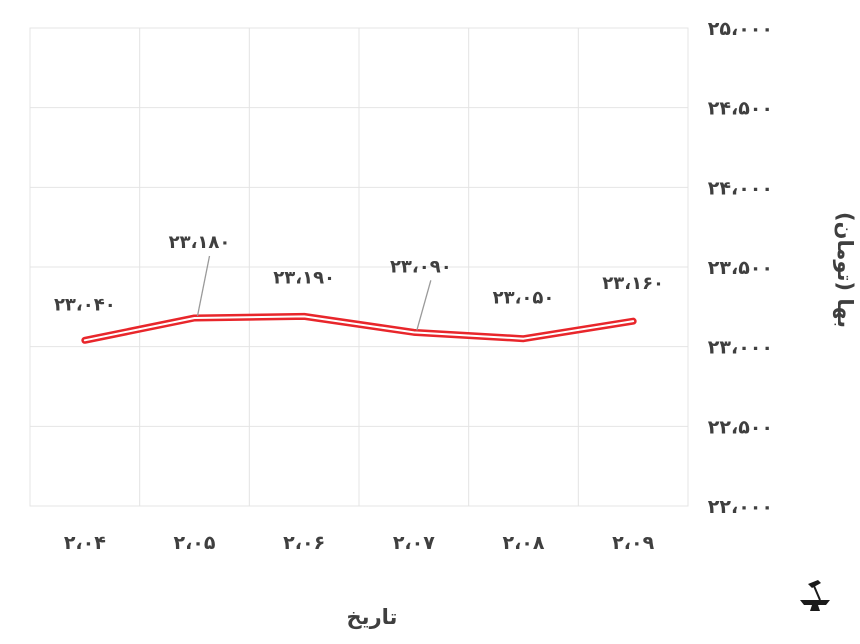 The height and width of the screenshot is (644, 860). What do you see at coordinates (740, 29) in the screenshot?
I see `y-tick-label: ۲۵،۰۰۰` at bounding box center [740, 29].